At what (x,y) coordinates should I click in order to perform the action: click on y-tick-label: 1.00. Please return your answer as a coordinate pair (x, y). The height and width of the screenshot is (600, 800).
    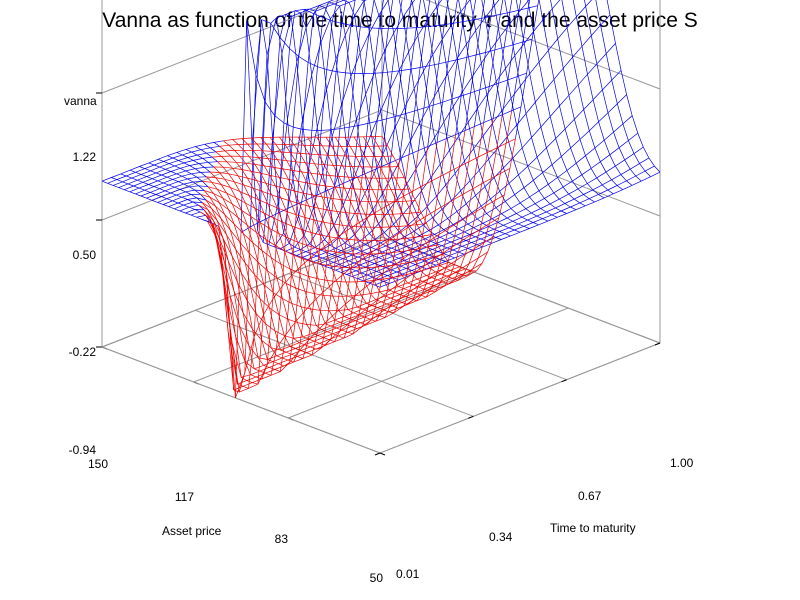
    Looking at the image, I should click on (682, 463).